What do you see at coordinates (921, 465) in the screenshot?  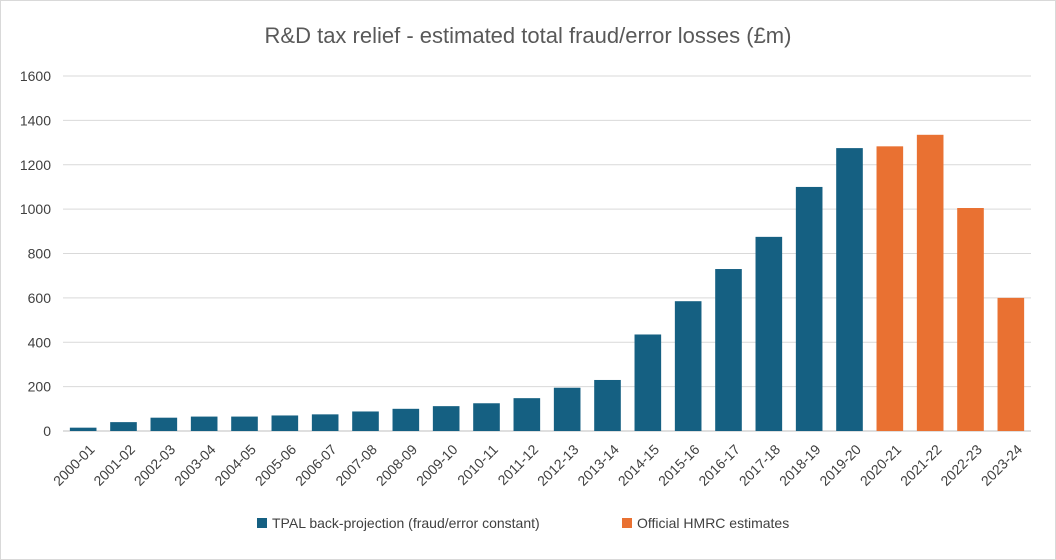 I see `x-tick-label: 2021-22` at bounding box center [921, 465].